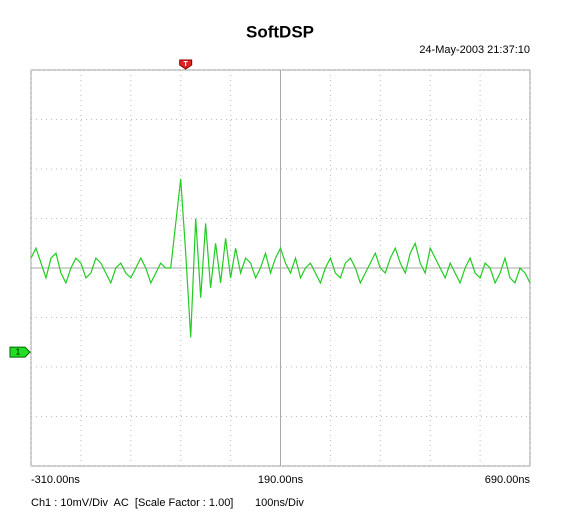  What do you see at coordinates (280, 31) in the screenshot?
I see `title: SoftDSP` at bounding box center [280, 31].